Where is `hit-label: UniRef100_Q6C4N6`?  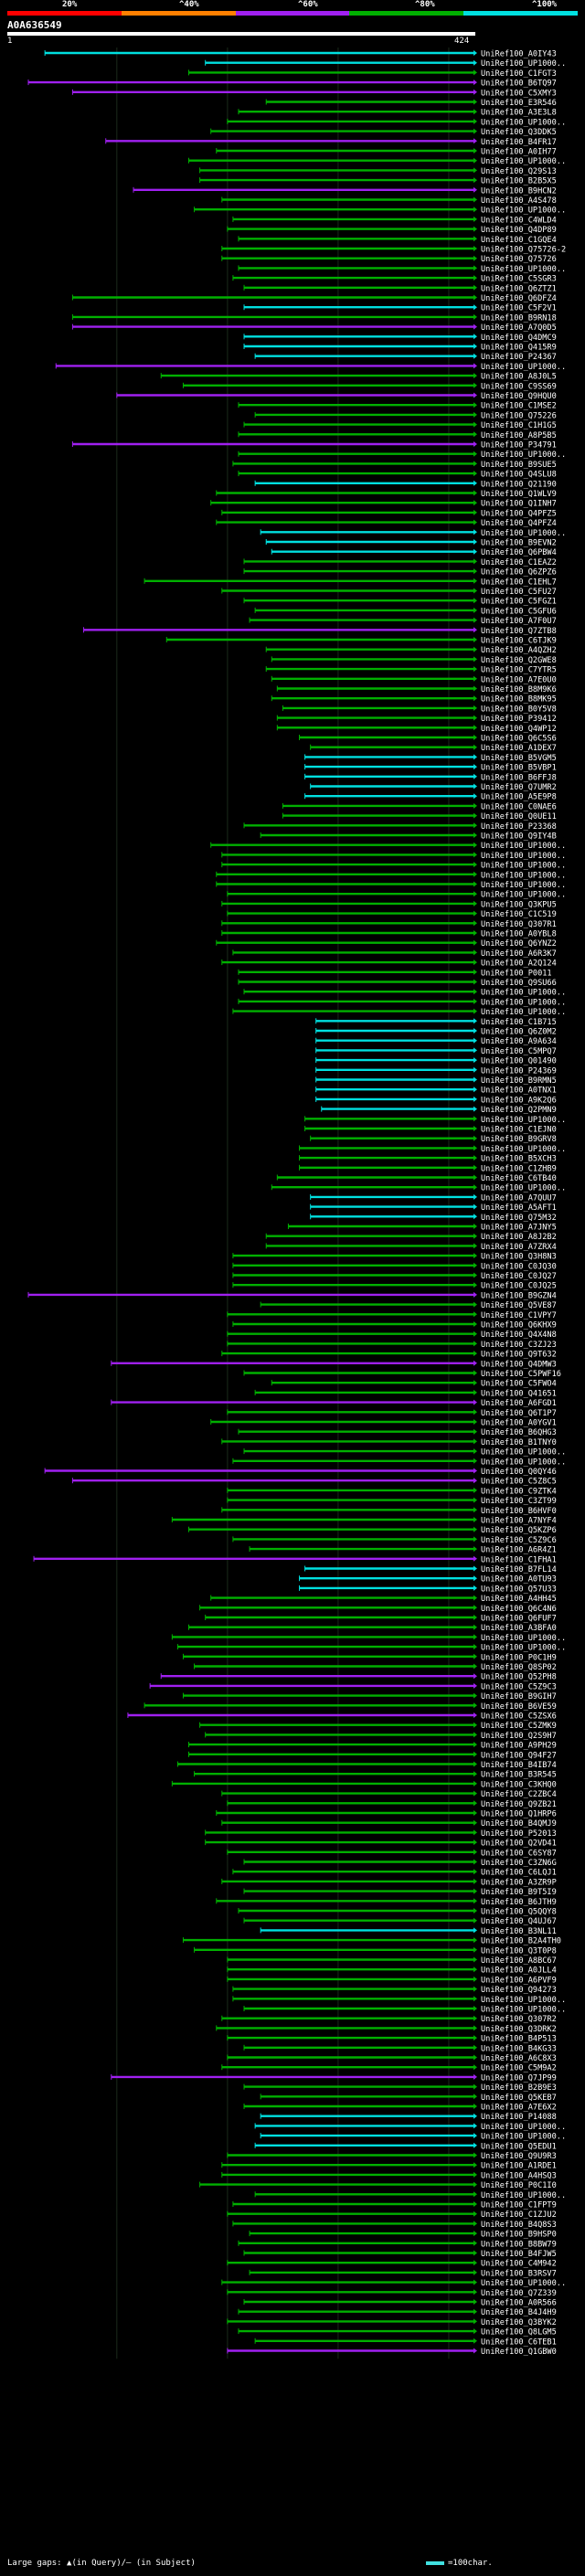 hit-label: UniRef100_Q6C4N6 is located at coordinates (519, 1609).